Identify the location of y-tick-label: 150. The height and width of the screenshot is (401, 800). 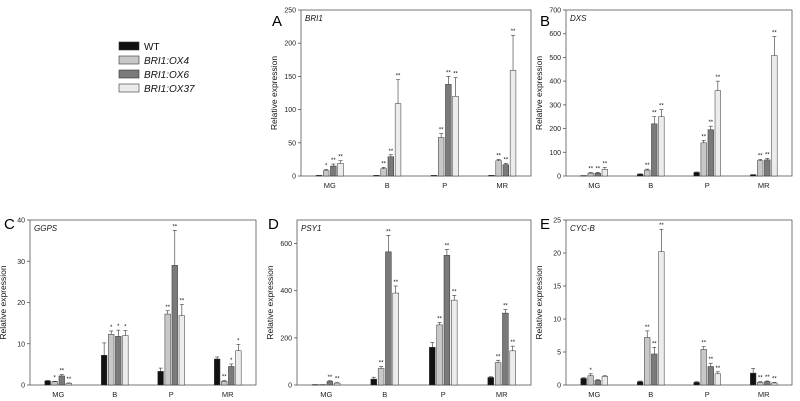
(290, 77).